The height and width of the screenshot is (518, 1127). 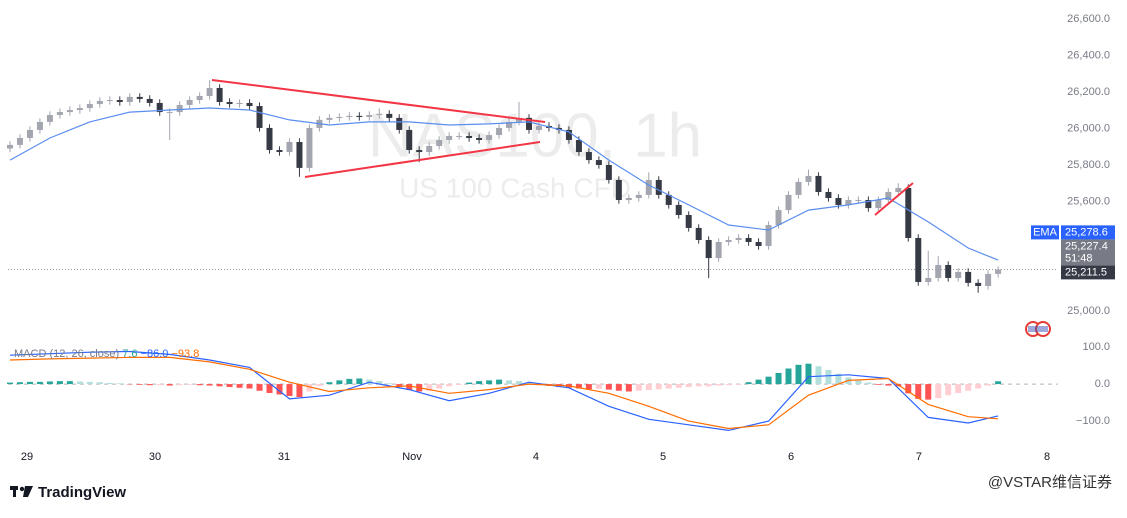 What do you see at coordinates (82, 492) in the screenshot?
I see `brand: TradingView` at bounding box center [82, 492].